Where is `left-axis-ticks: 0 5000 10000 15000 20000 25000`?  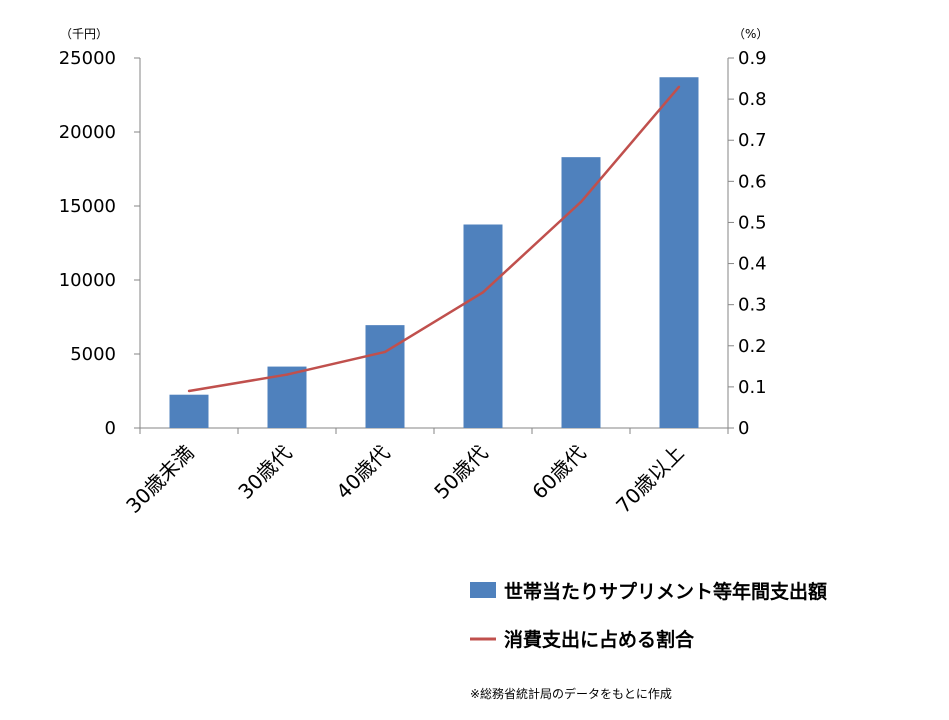 left-axis-ticks: 0 5000 10000 15000 20000 25000 is located at coordinates (99, 243).